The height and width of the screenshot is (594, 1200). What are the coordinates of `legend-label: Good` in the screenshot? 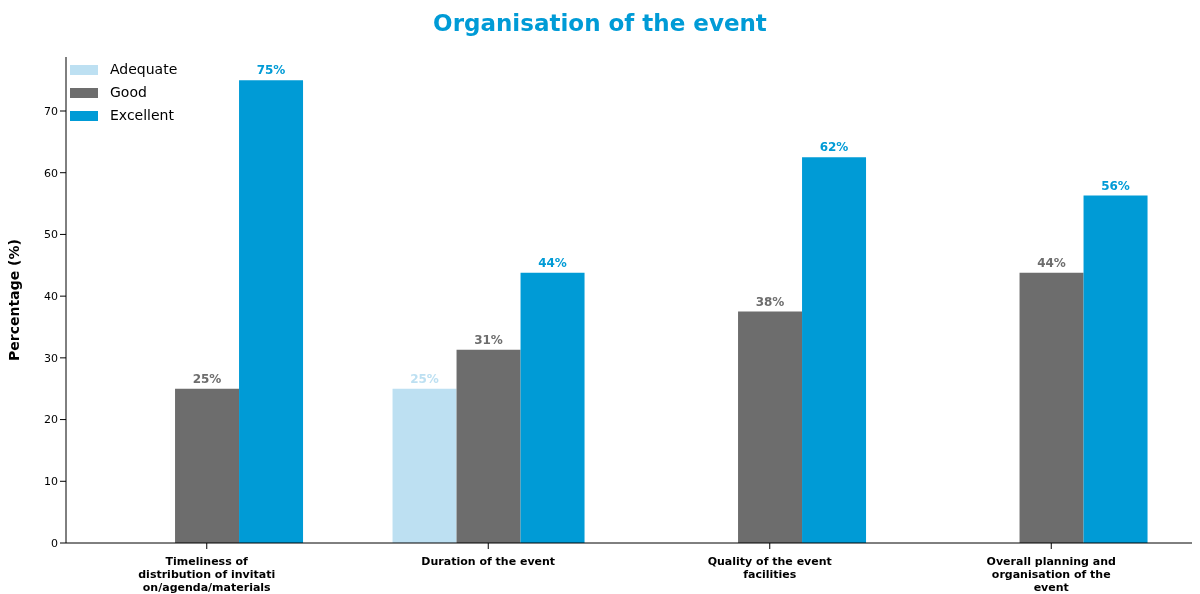 It's located at (128, 92).